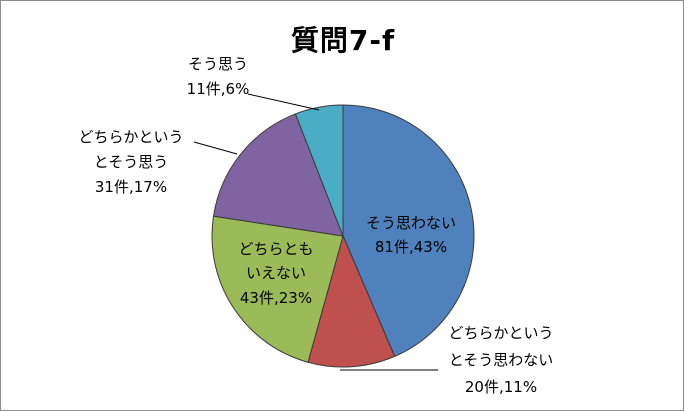 This screenshot has height=411, width=684. I want to click on slice-label-line: そう思う, so click(218, 64).